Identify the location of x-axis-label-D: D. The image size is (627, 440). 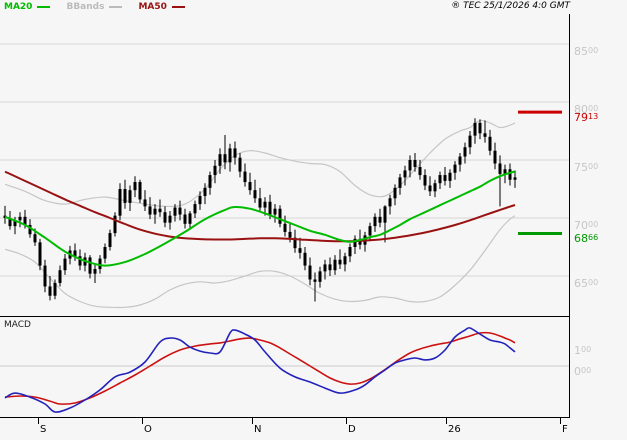
(352, 429).